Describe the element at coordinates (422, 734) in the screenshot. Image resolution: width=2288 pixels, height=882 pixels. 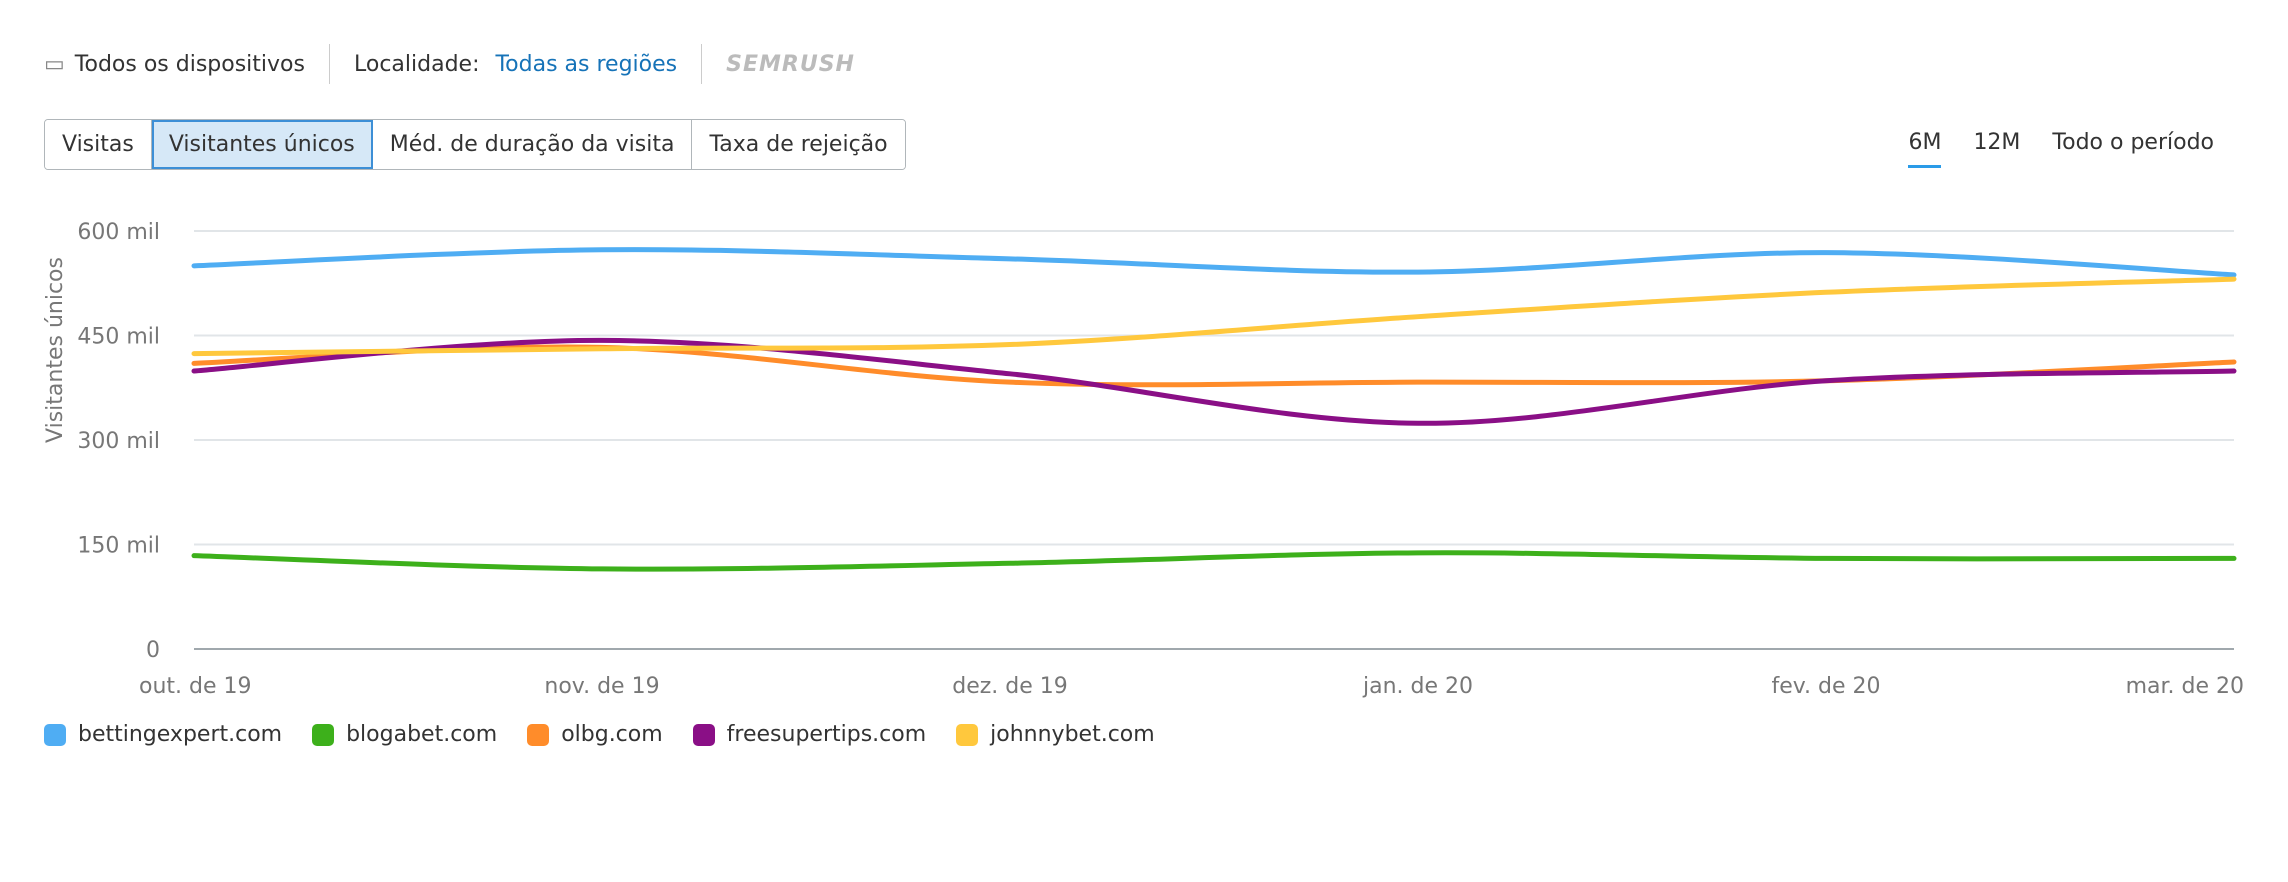
I see `legend-label: blogabet.com` at that location.